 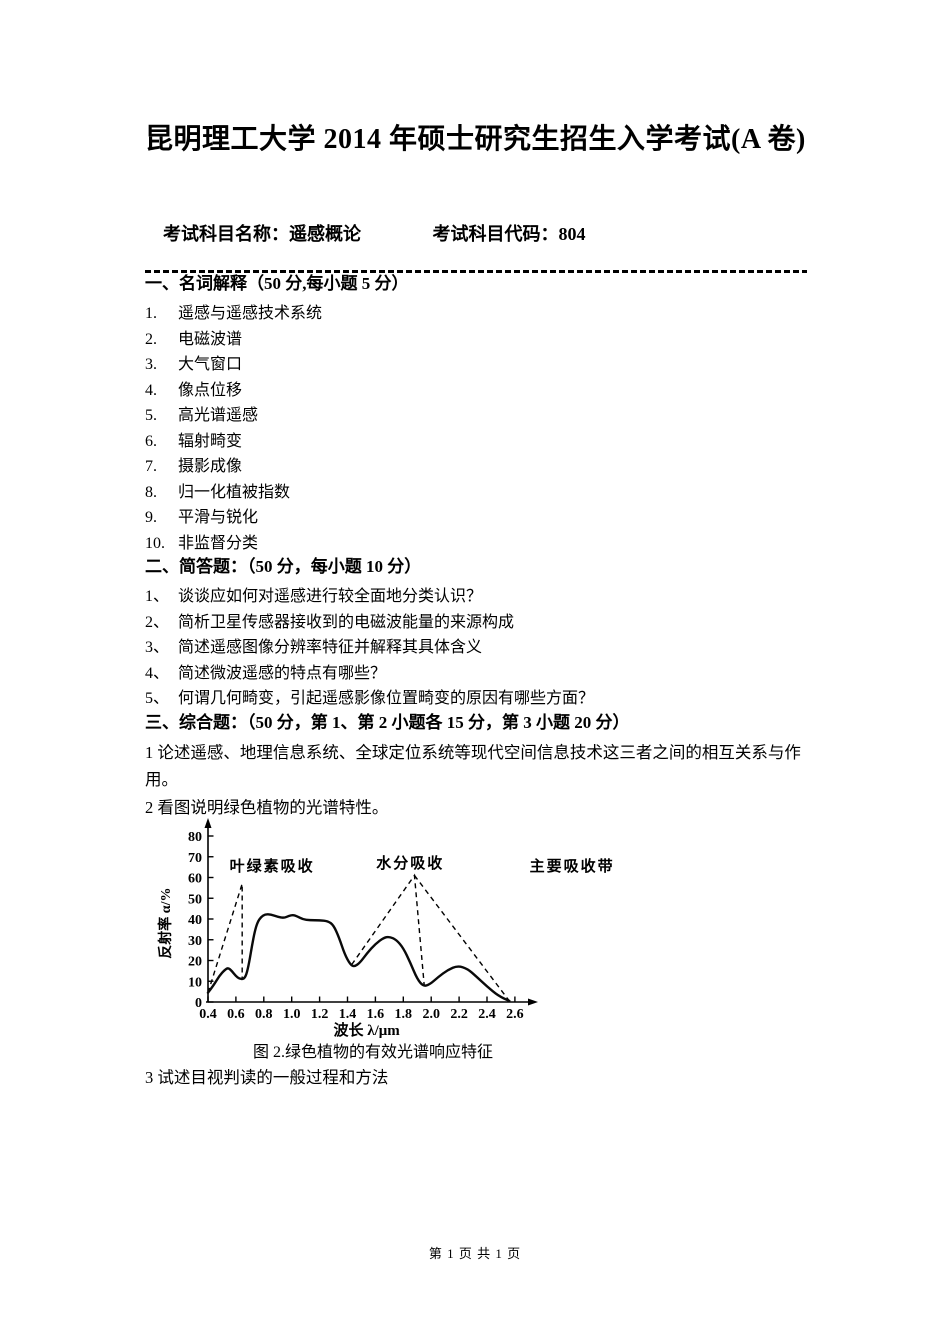 I want to click on x-tick-label: 1.8, so click(x=404, y=1014).